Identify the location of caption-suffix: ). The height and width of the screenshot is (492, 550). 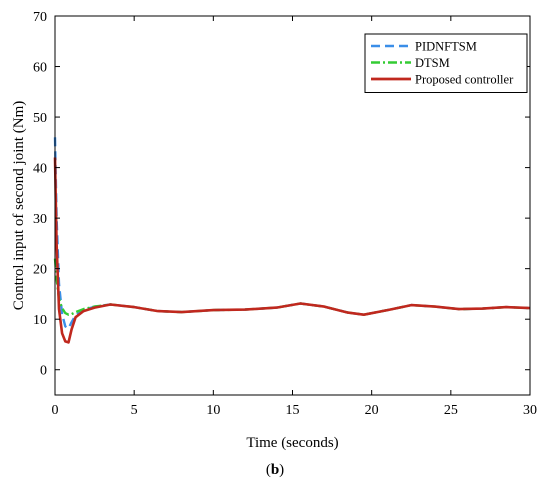
(282, 470).